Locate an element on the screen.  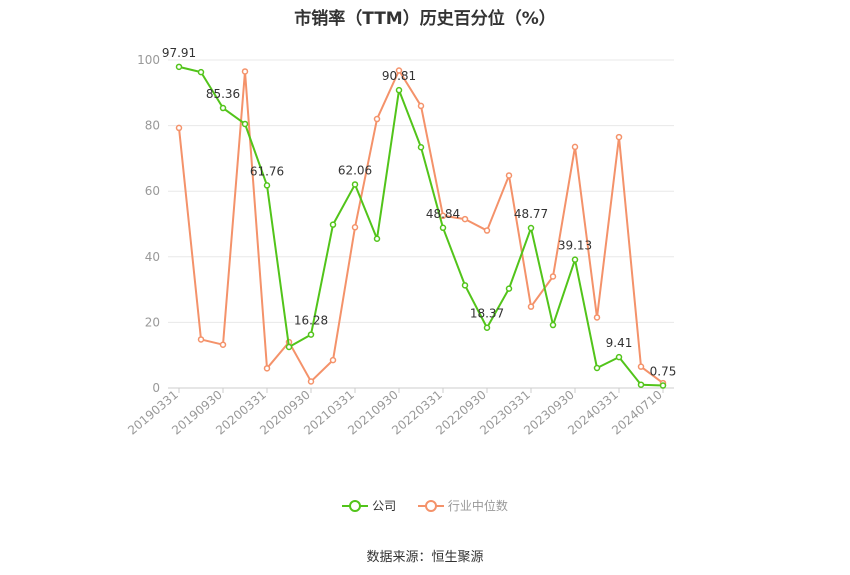
data-label: 85.36 is located at coordinates (223, 94).